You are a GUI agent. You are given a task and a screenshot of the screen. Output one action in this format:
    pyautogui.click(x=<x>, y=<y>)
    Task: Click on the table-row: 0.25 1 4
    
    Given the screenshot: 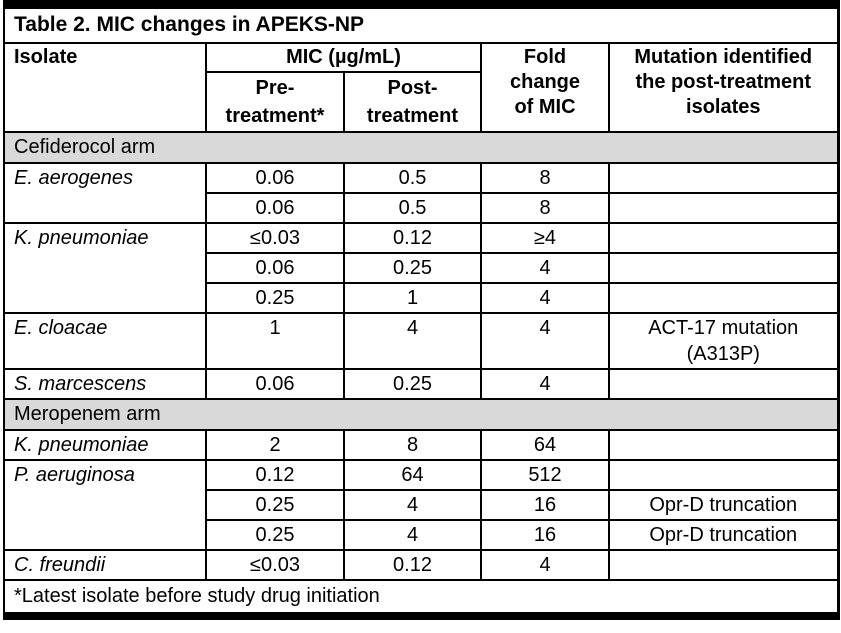 What is the action you would take?
    pyautogui.click(x=422, y=298)
    